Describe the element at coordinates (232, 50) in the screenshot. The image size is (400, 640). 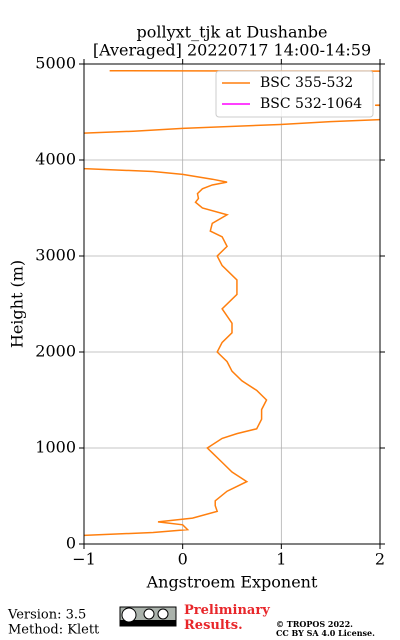
I see `chart-subtitle: [Averaged] 20220717 14:00-14:59` at that location.